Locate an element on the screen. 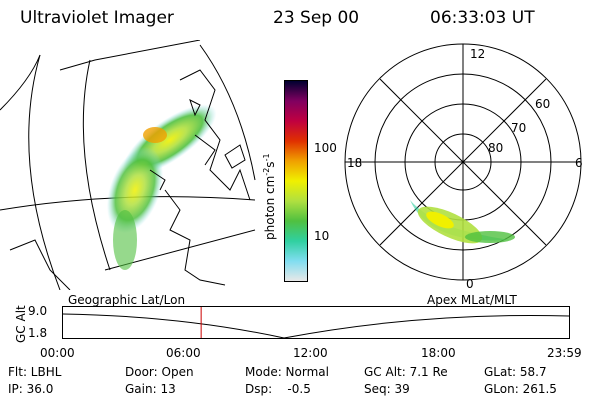 Image resolution: width=600 pixels, height=400 pixels. colorbar-tick-100: 100 is located at coordinates (325, 148).